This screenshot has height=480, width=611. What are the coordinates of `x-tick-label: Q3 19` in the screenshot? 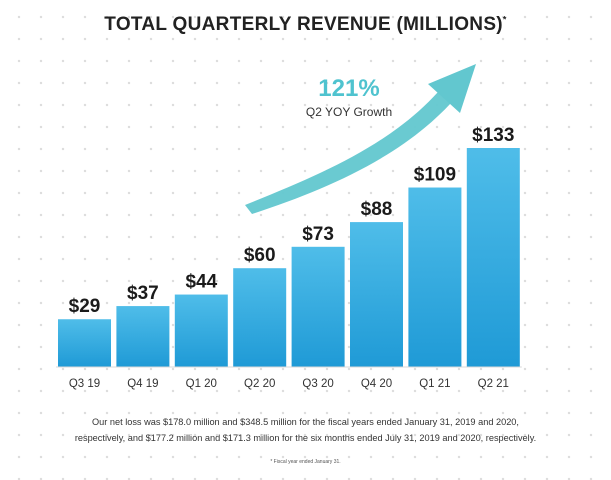 It's located at (84, 384).